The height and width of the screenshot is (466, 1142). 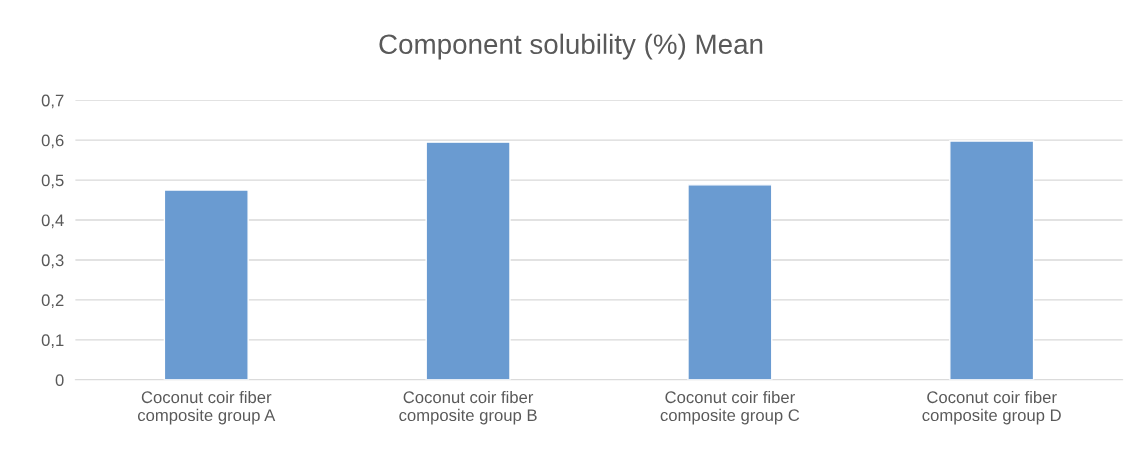 What do you see at coordinates (52, 301) in the screenshot?
I see `y-tick-label: 0,2` at bounding box center [52, 301].